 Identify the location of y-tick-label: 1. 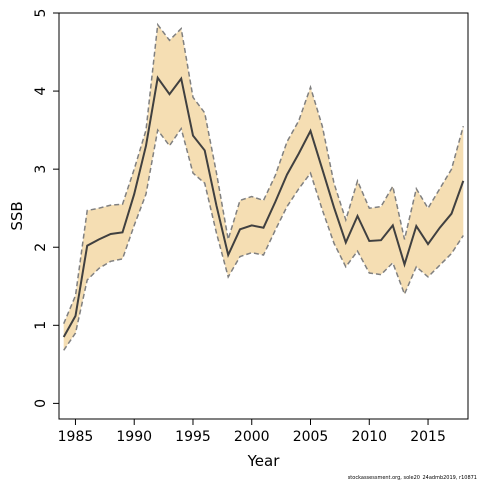
(41, 325).